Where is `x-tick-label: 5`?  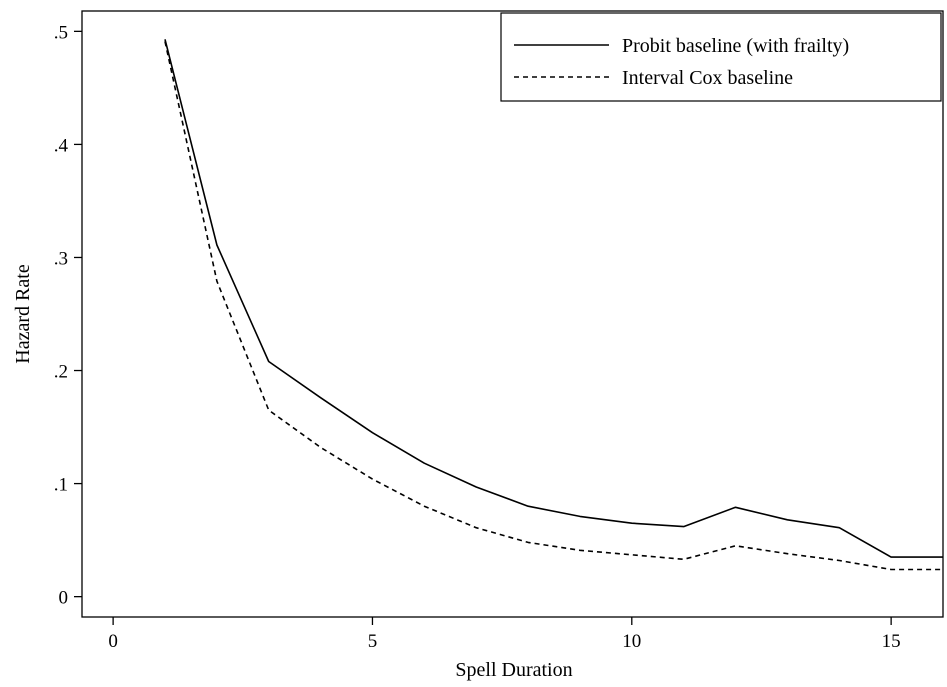
x-tick-label: 5 is located at coordinates (373, 641).